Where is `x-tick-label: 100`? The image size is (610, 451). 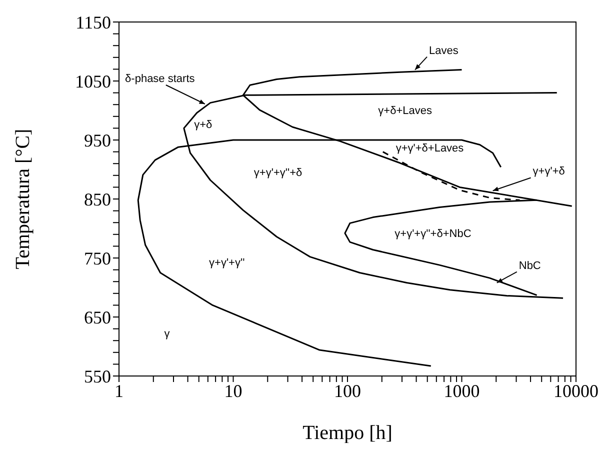 x-tick-label: 100 is located at coordinates (347, 390).